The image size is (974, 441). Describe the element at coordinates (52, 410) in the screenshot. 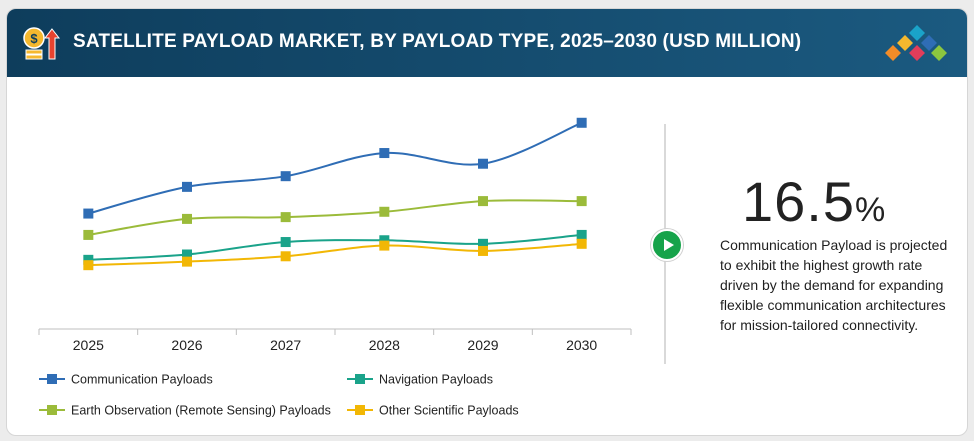

I see `legend-marker-earth-observation-remote-sensing-payloads` at that location.